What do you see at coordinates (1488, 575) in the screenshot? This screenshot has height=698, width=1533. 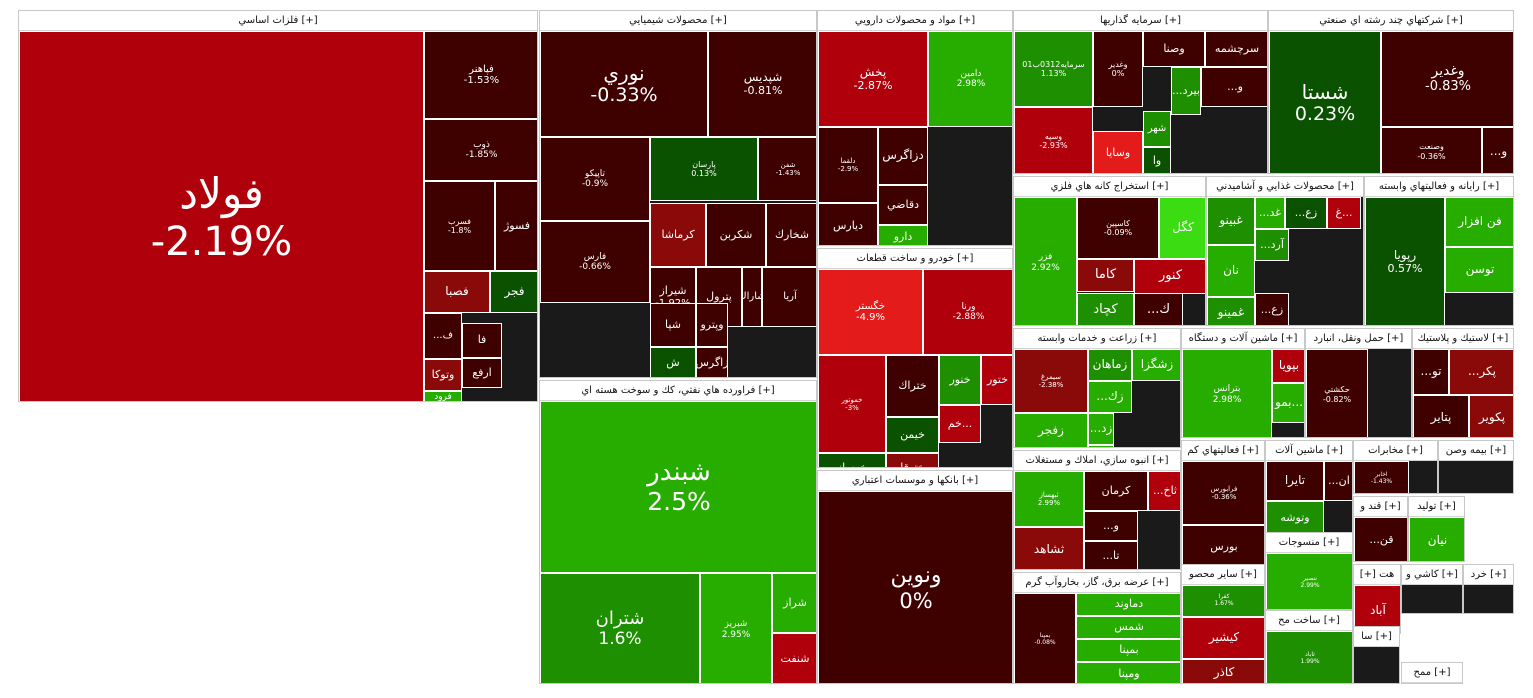 I see `sector-title: خرد [+]` at bounding box center [1488, 575].